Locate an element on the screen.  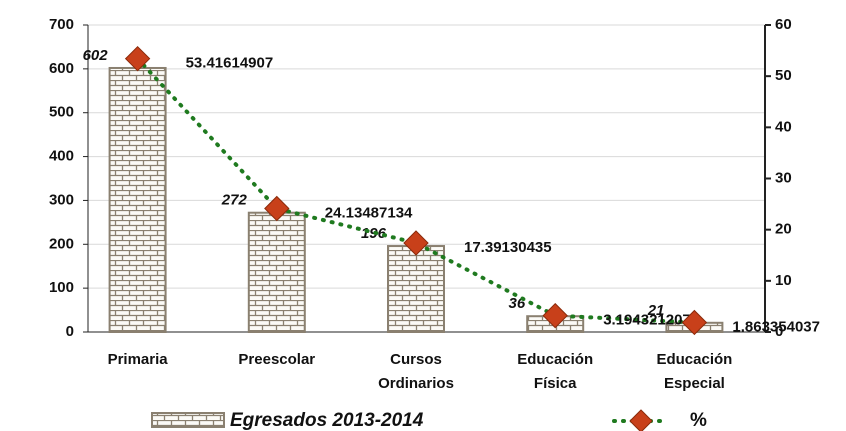
y-tick-label: 600 is located at coordinates (61, 68).